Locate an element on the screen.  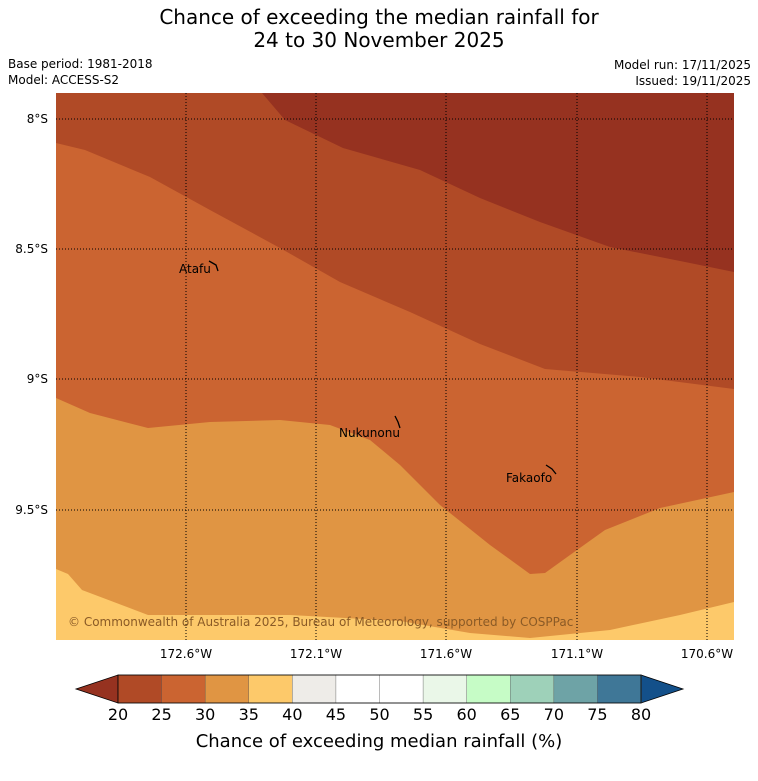
colorbar-labels: 20 25 30 35 40 45 50 55 60 65 70 75 80 is located at coordinates (379, 714).